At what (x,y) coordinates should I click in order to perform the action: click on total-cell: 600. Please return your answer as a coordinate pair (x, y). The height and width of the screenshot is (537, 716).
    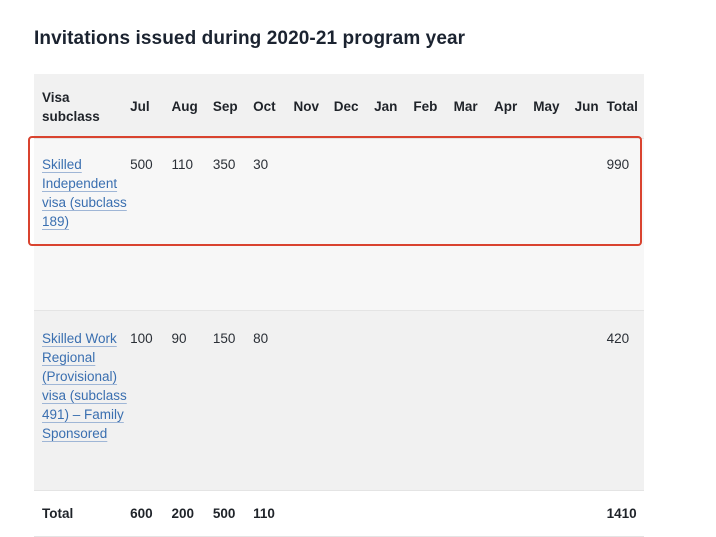
    Looking at the image, I should click on (151, 513).